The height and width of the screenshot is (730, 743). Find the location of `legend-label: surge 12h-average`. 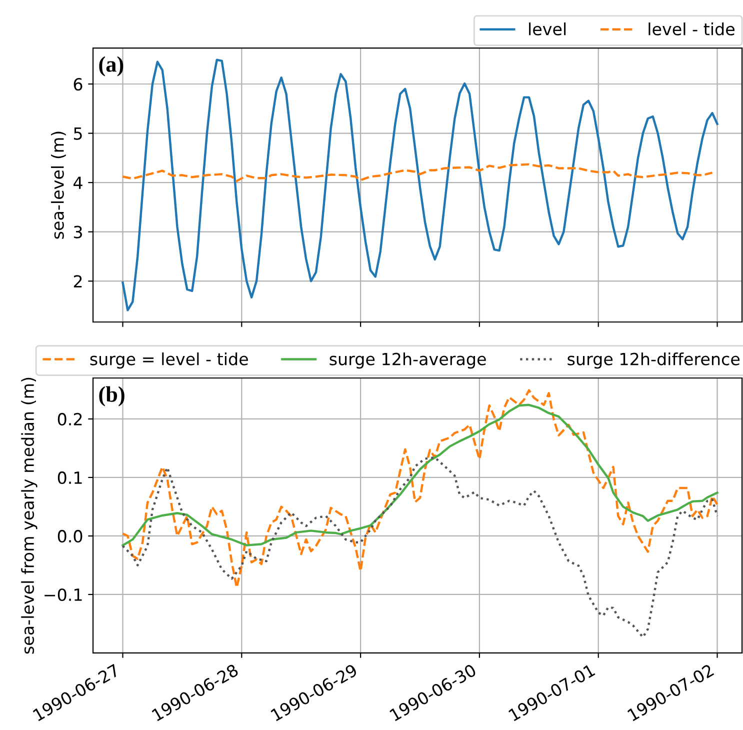

legend-label: surge 12h-average is located at coordinates (408, 360).